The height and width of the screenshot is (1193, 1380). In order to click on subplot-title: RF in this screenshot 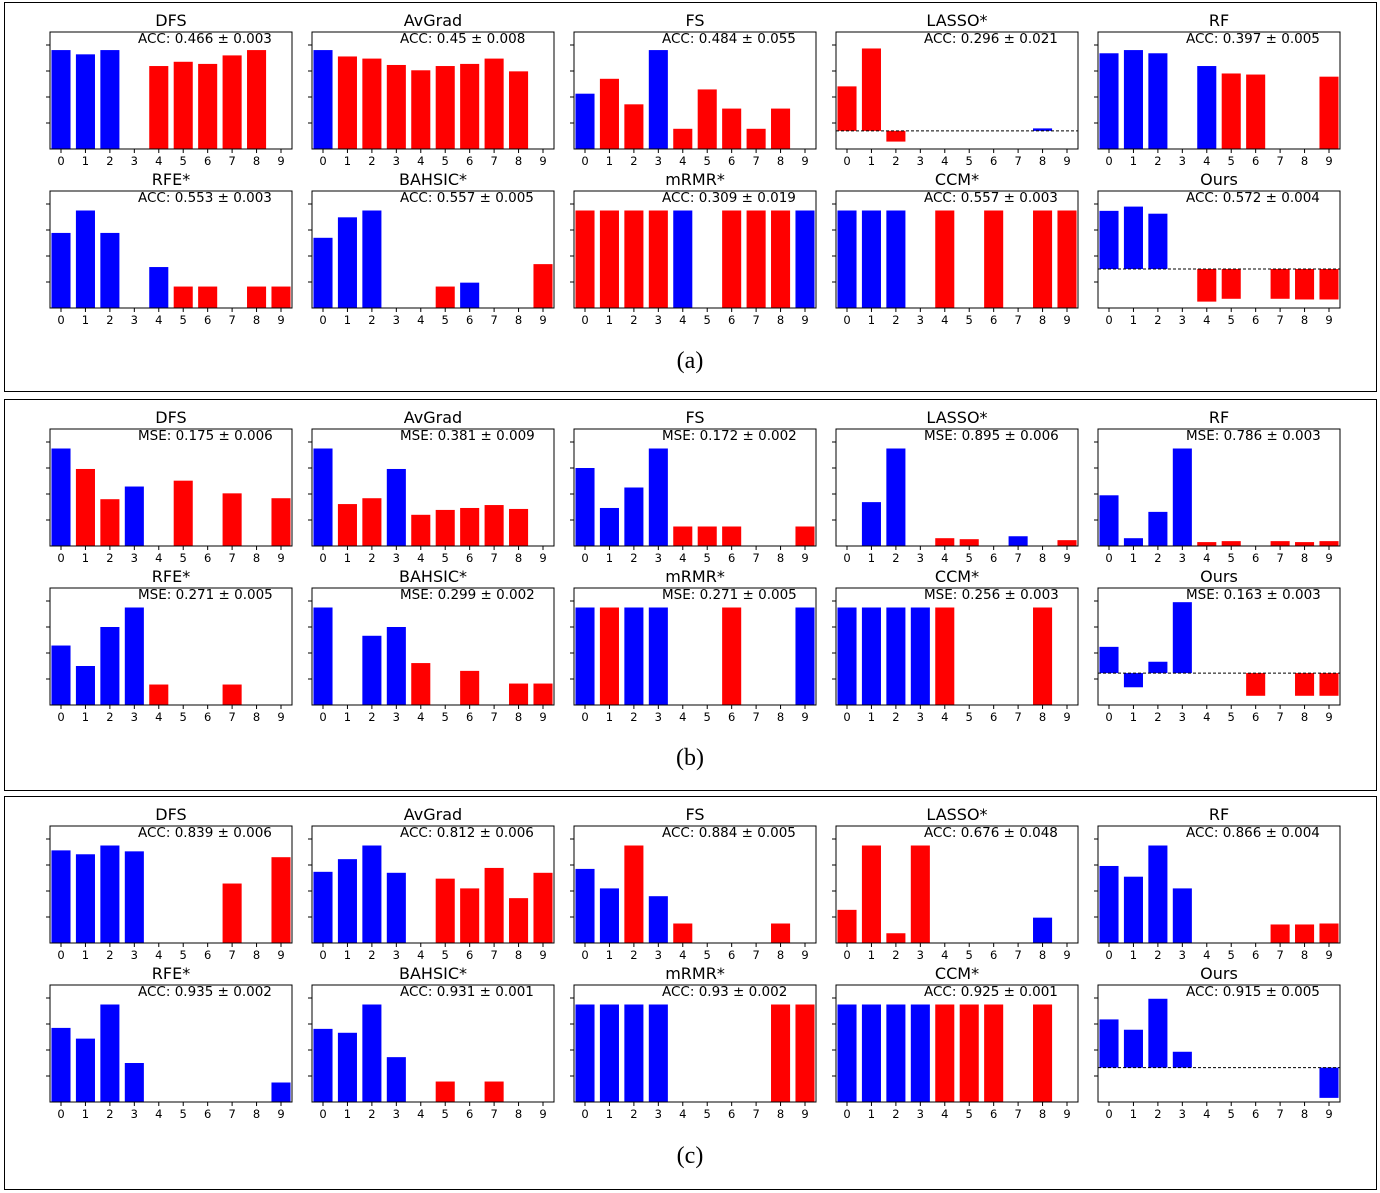, I will do `click(1219, 814)`.